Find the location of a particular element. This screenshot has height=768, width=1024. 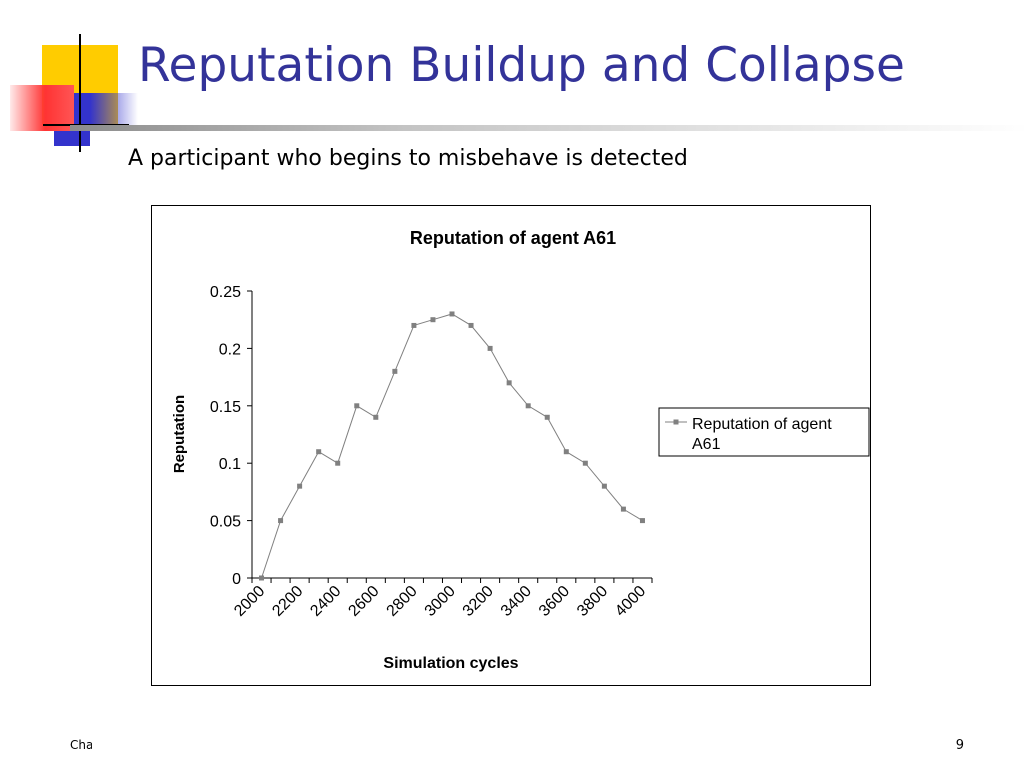

title-rule is located at coordinates (547, 128).